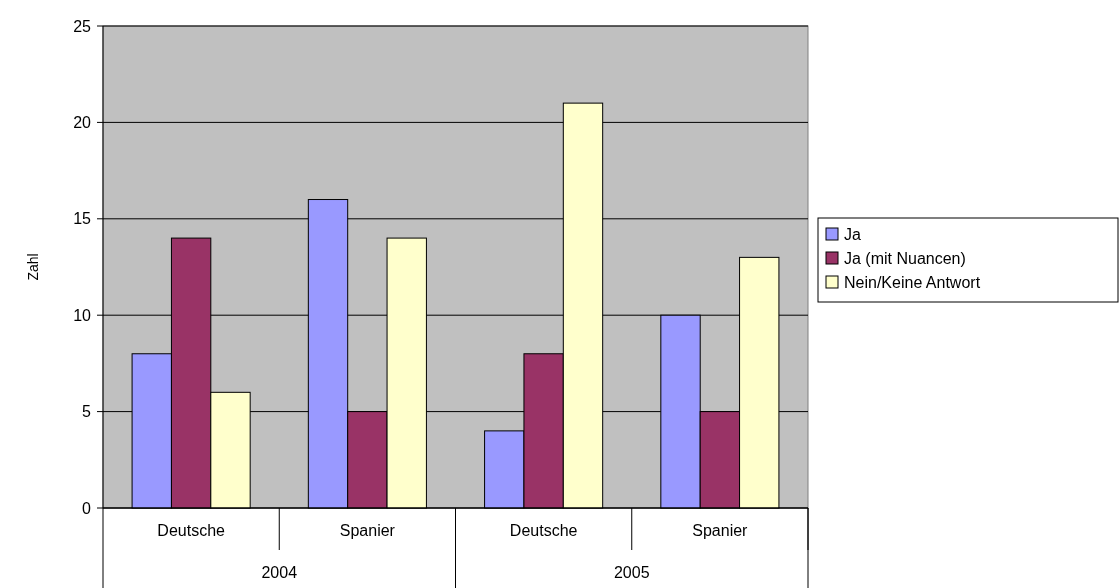 The width and height of the screenshot is (1119, 588). What do you see at coordinates (87, 412) in the screenshot?
I see `y-tick-label: 5` at bounding box center [87, 412].